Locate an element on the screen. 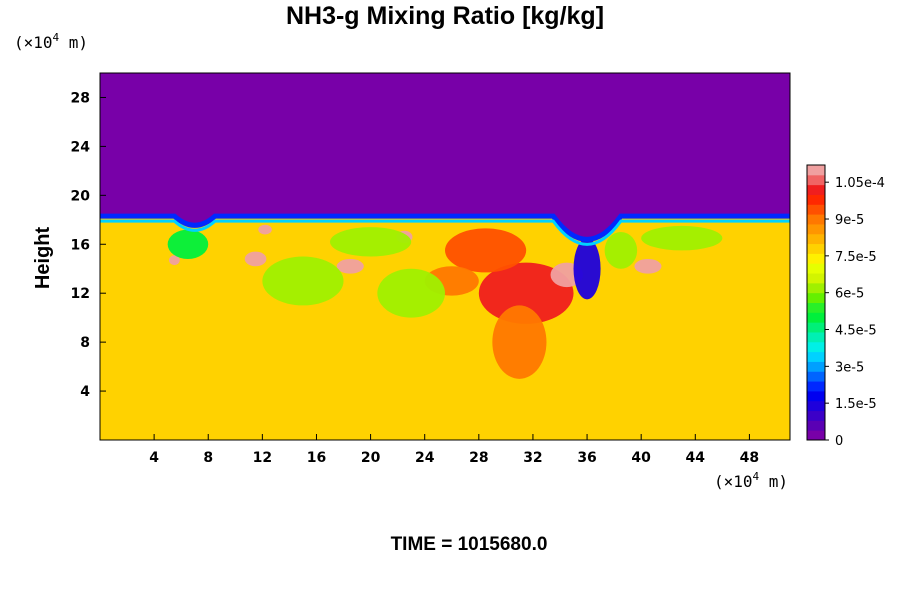  y-tick-label: 4 is located at coordinates (85, 392).